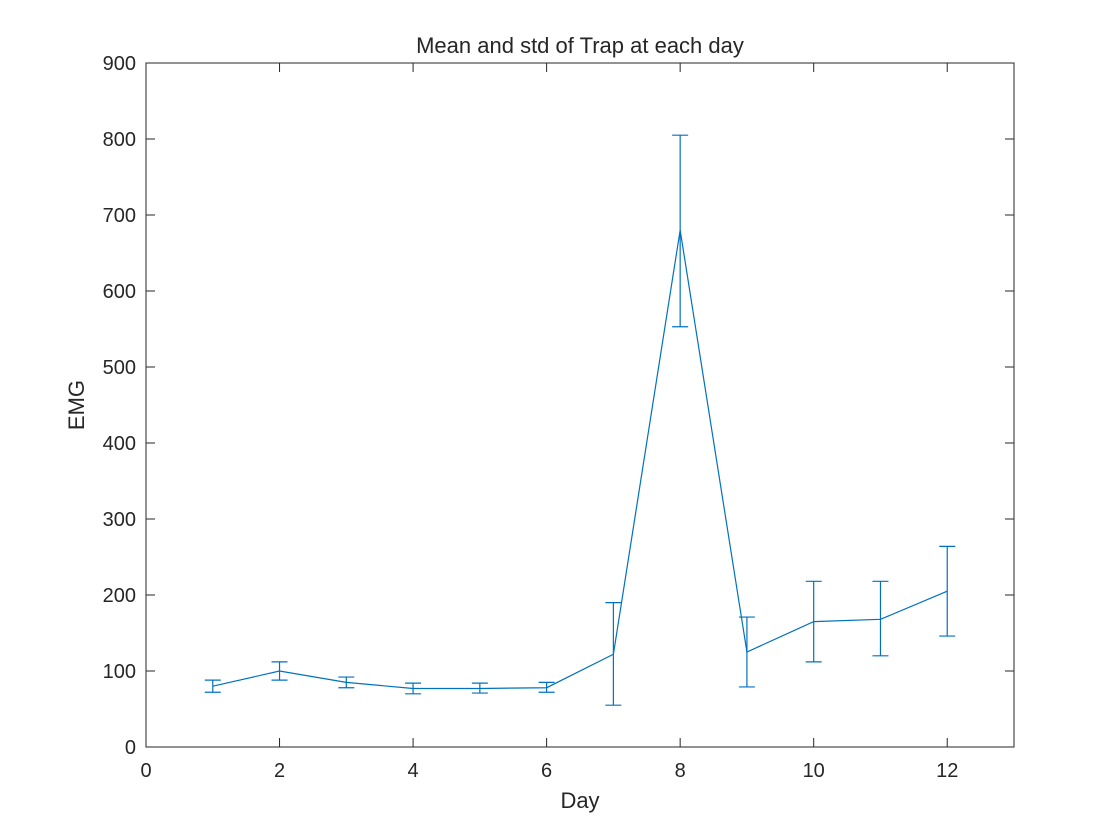 The image size is (1120, 840). Describe the element at coordinates (279, 771) in the screenshot. I see `x-tick-label: 2` at that location.